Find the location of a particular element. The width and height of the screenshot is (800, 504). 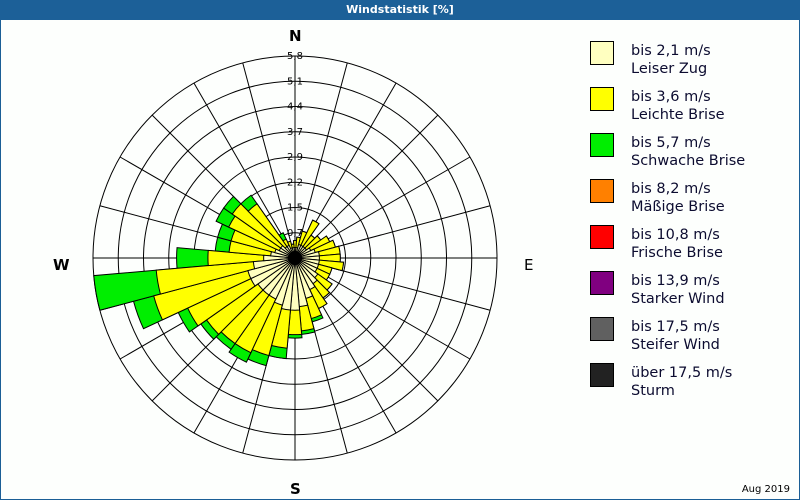

date-label: Aug 2019 is located at coordinates (766, 489).